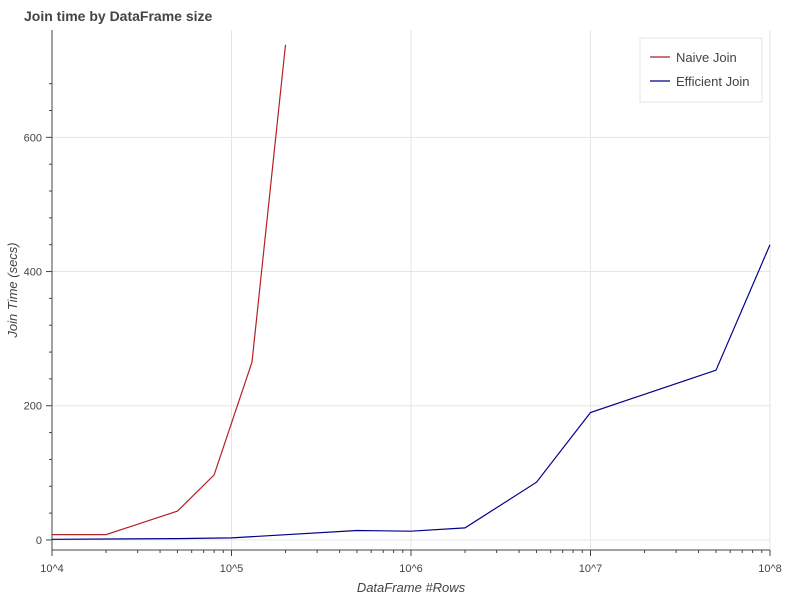  I want to click on y-tick-label: 600, so click(33, 138).